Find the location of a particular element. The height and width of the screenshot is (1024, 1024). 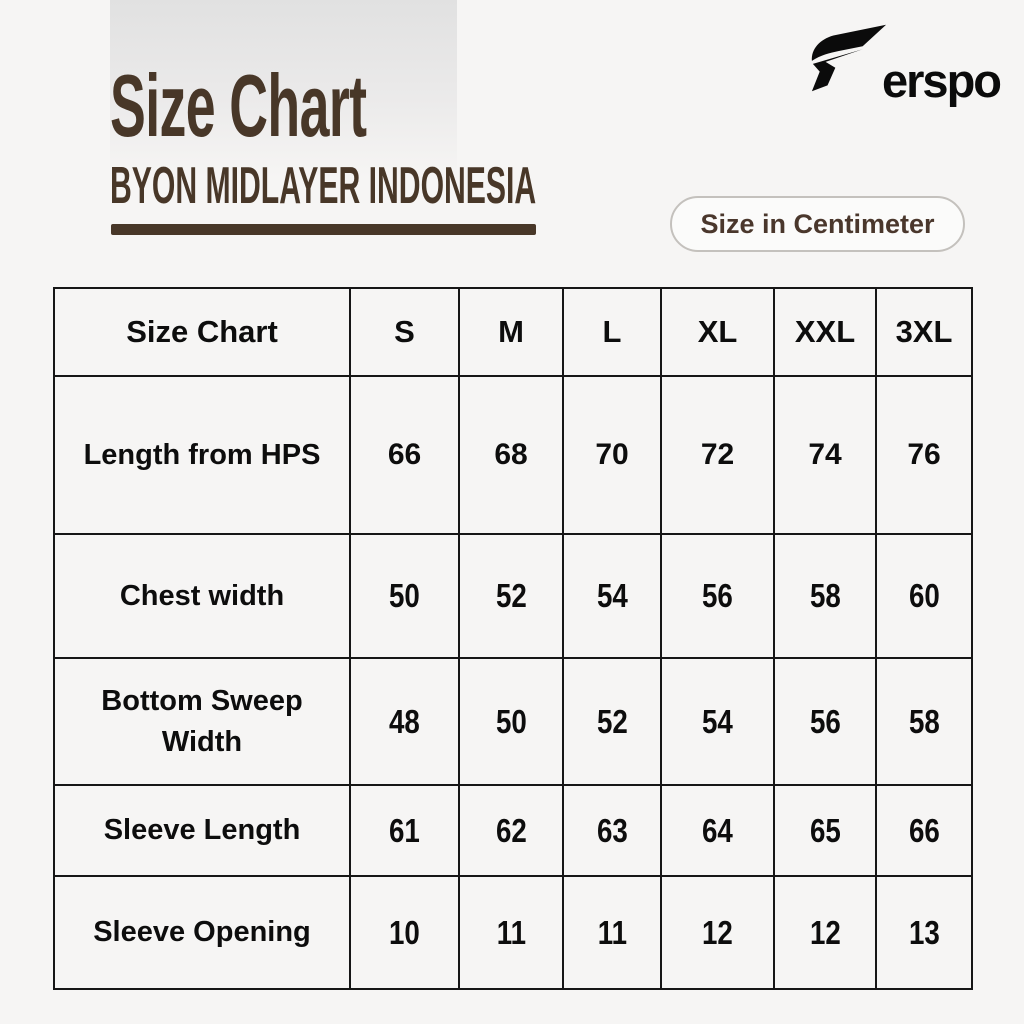

table-row: Chest width 50 52 54 56 58 60 is located at coordinates (513, 596).